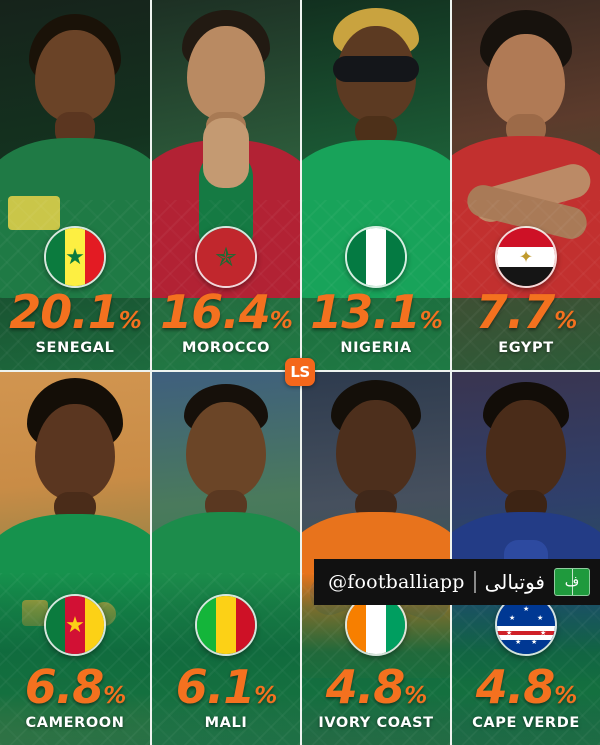  I want to click on country-label-egypt: EGYPT, so click(526, 348).